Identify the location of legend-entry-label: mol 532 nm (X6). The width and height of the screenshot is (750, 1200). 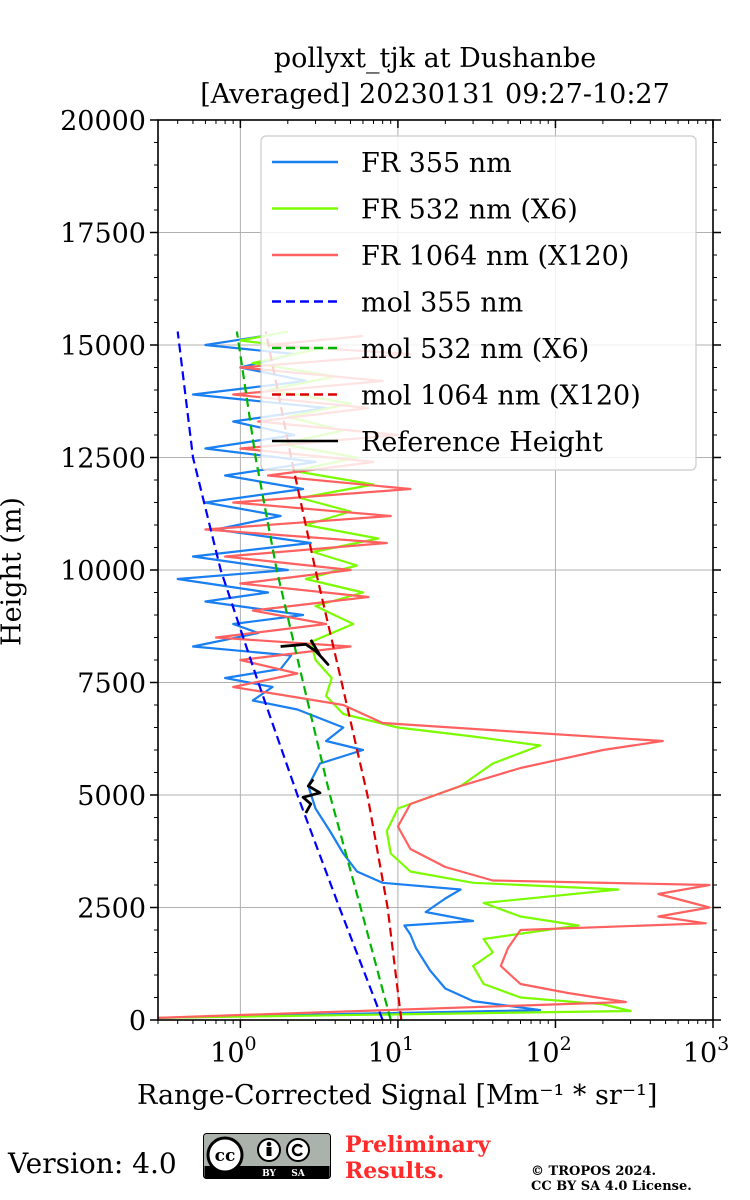
(475, 349).